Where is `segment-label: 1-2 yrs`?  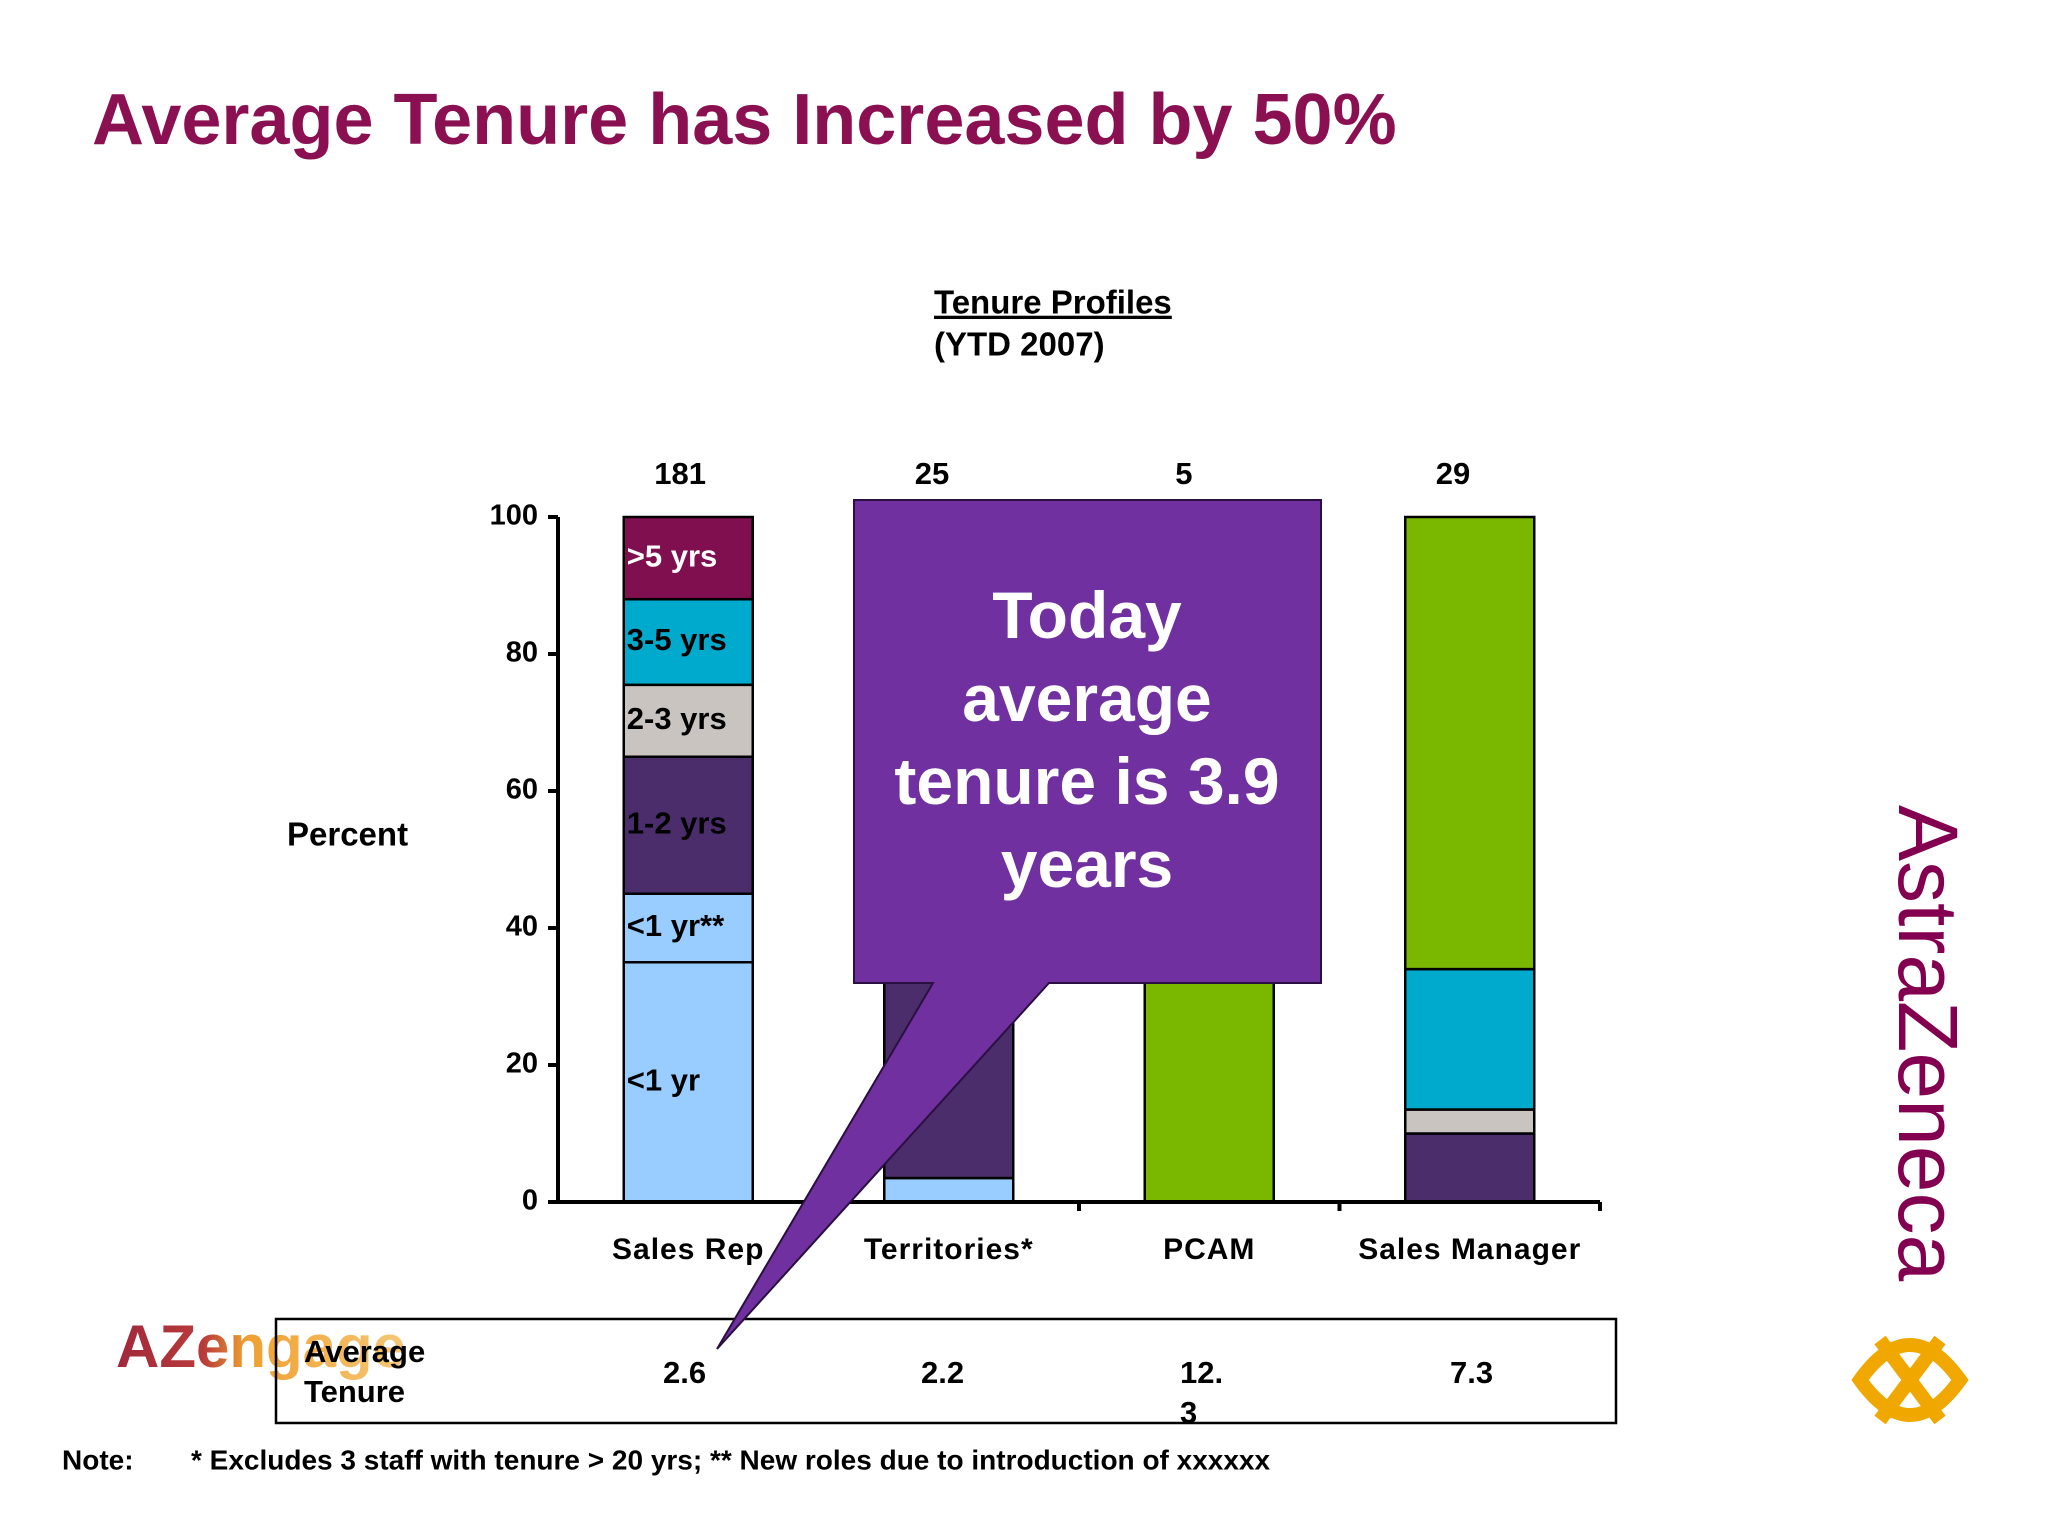 segment-label: 1-2 yrs is located at coordinates (677, 822).